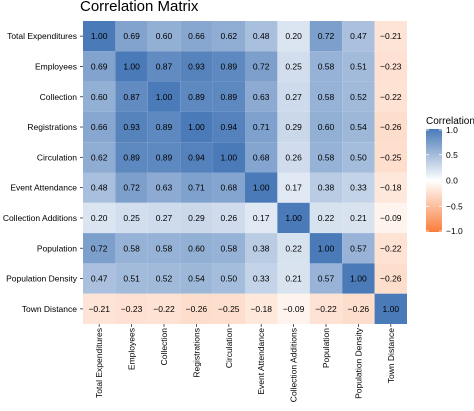 Image resolution: width=474 pixels, height=411 pixels. Describe the element at coordinates (132, 349) in the screenshot. I see `column-label: Employees` at that location.